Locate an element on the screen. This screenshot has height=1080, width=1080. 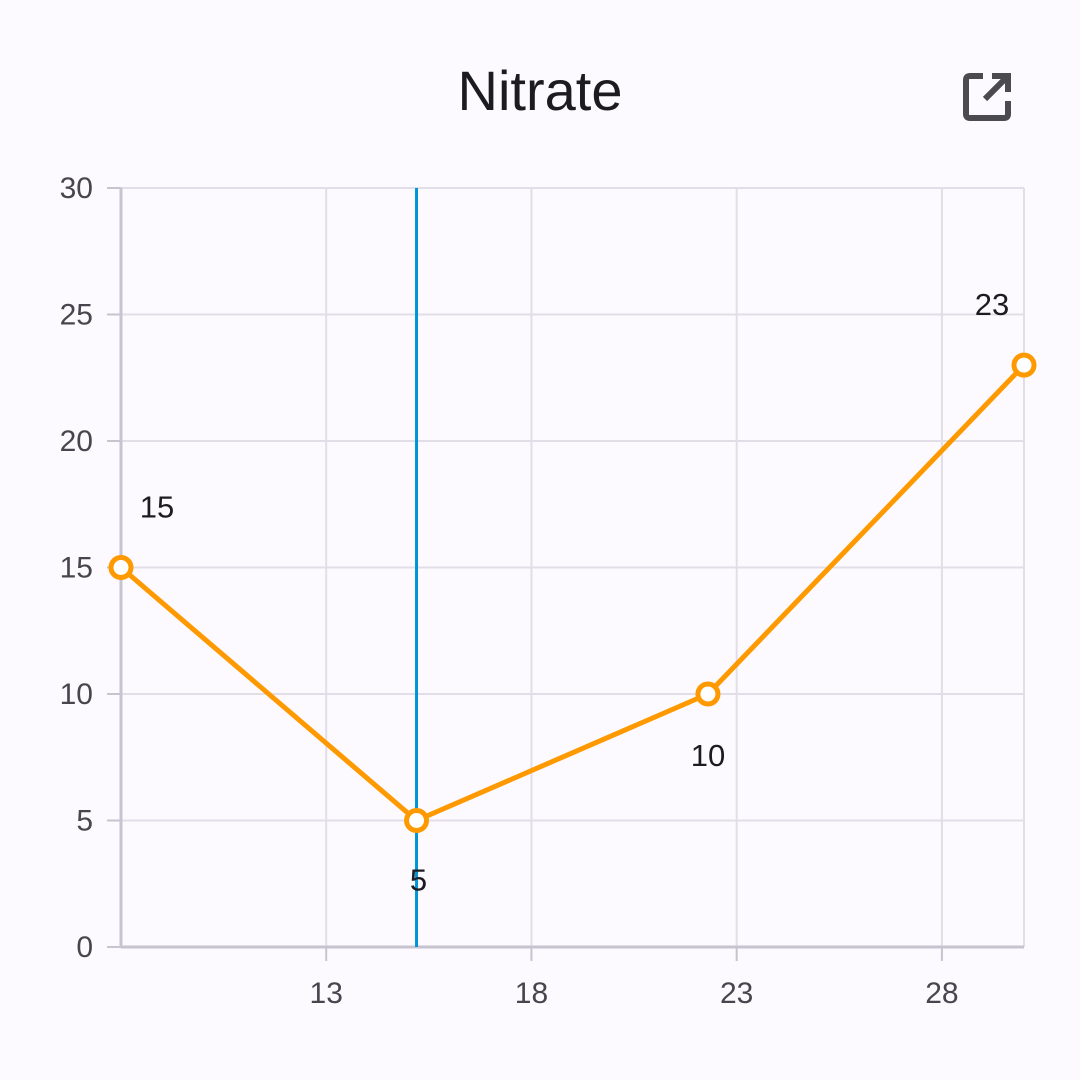
open-in-new-button is located at coordinates (987, 97).